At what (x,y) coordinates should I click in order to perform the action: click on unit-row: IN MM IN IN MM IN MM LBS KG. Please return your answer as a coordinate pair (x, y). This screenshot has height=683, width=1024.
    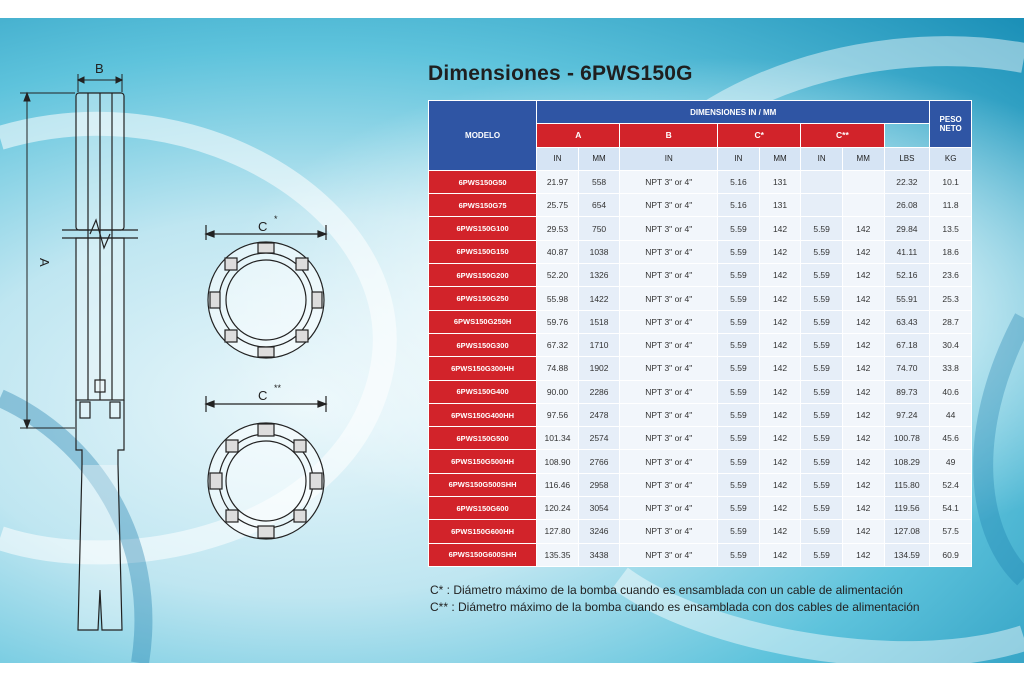
    Looking at the image, I should click on (700, 158).